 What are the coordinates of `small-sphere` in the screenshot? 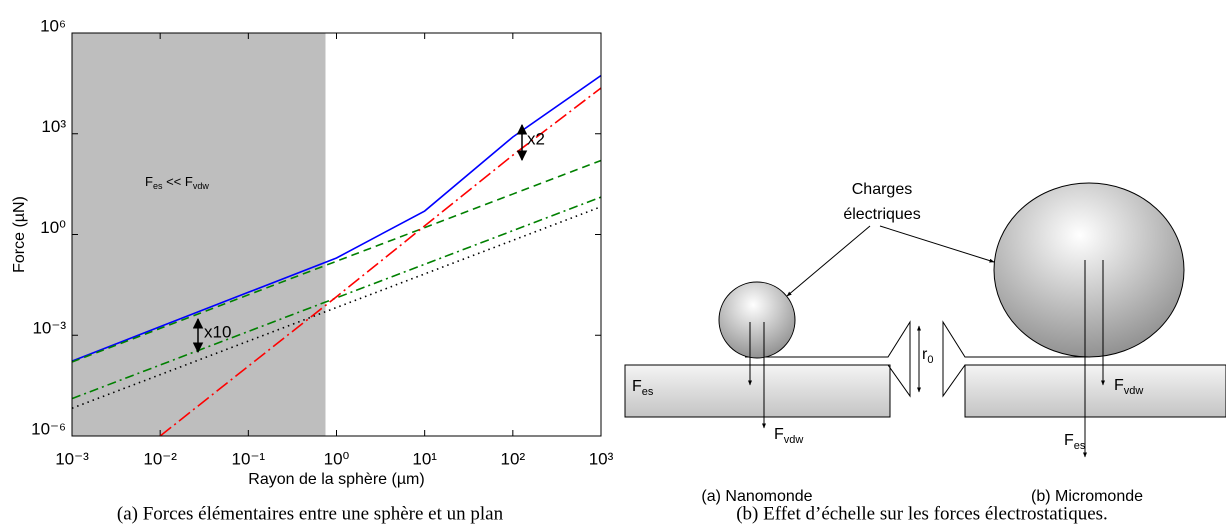 It's located at (757, 320).